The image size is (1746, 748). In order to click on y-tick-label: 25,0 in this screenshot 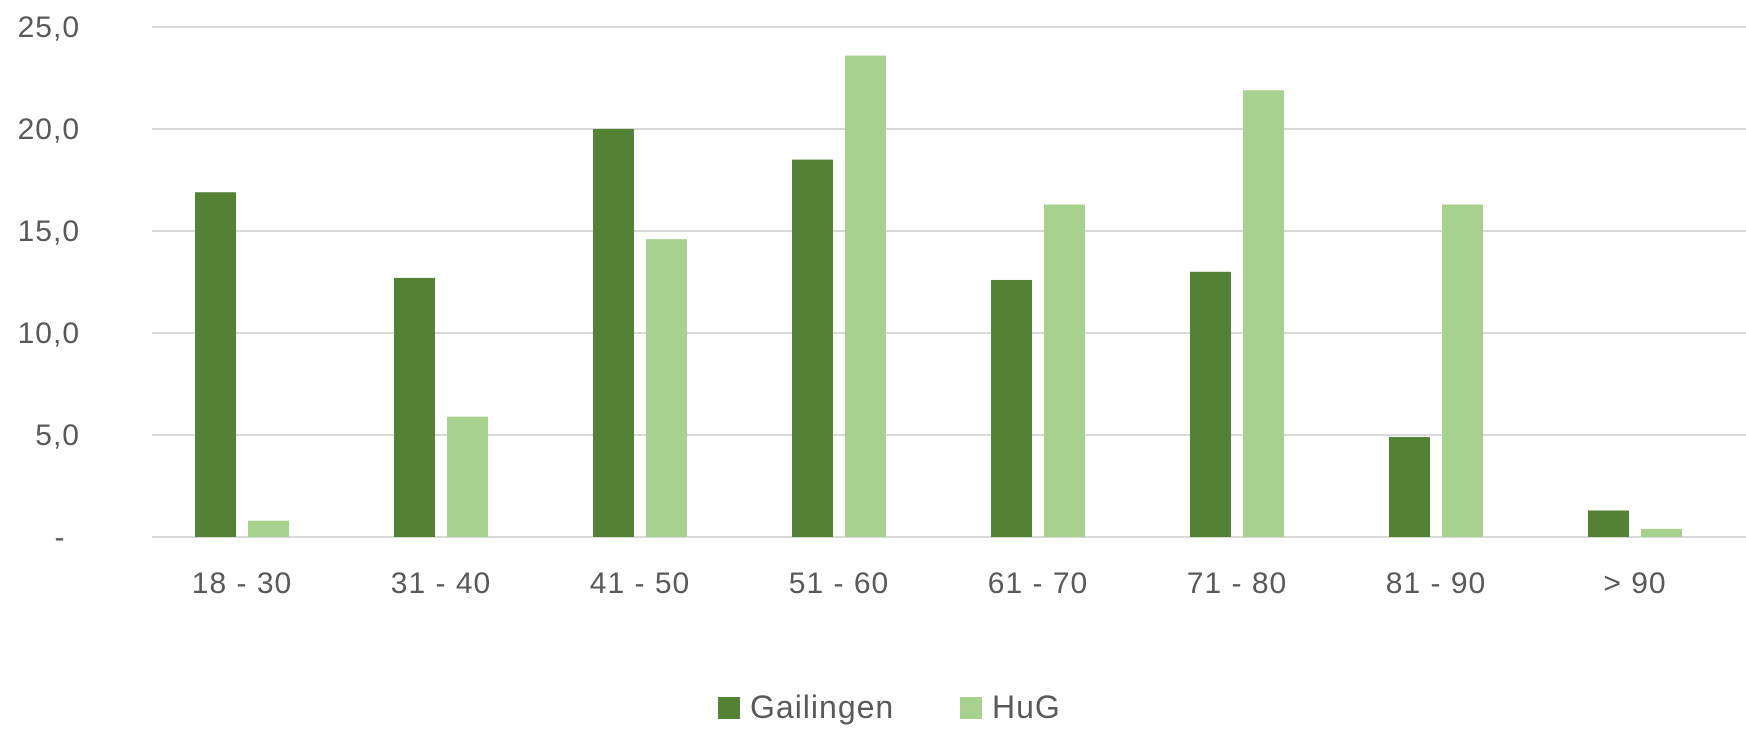, I will do `click(49, 27)`.